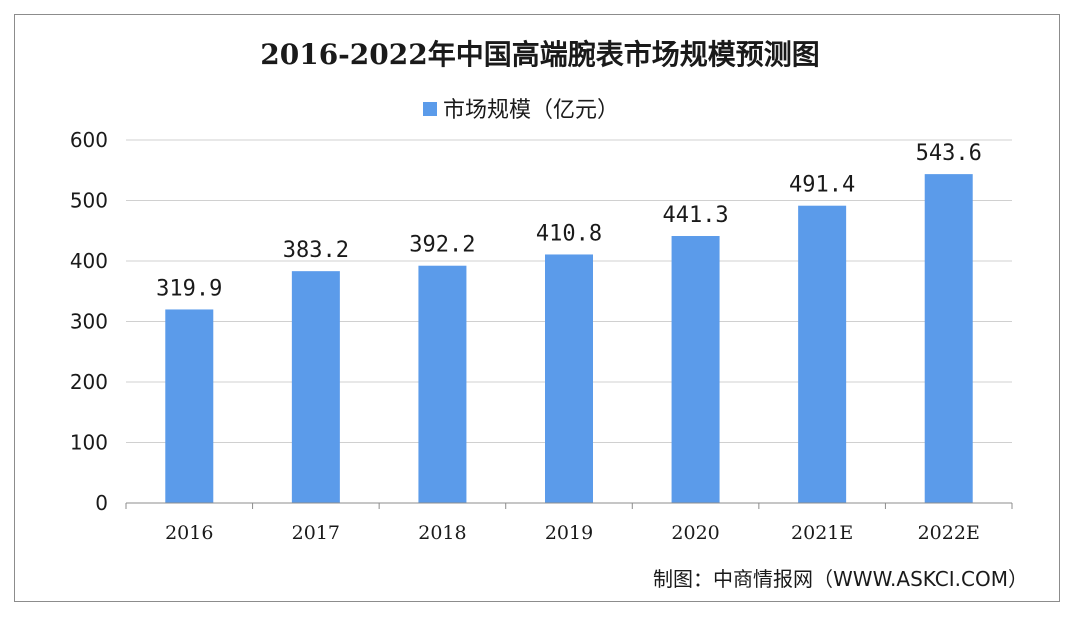  Describe the element at coordinates (539, 54) in the screenshot. I see `chart-title: 2016-2022年中国高端腕表市场规模预测图` at that location.